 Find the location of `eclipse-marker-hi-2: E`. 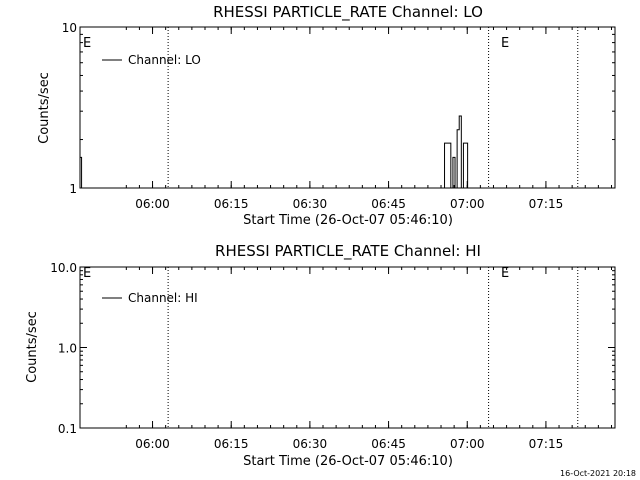

eclipse-marker-hi-2: E is located at coordinates (505, 273).